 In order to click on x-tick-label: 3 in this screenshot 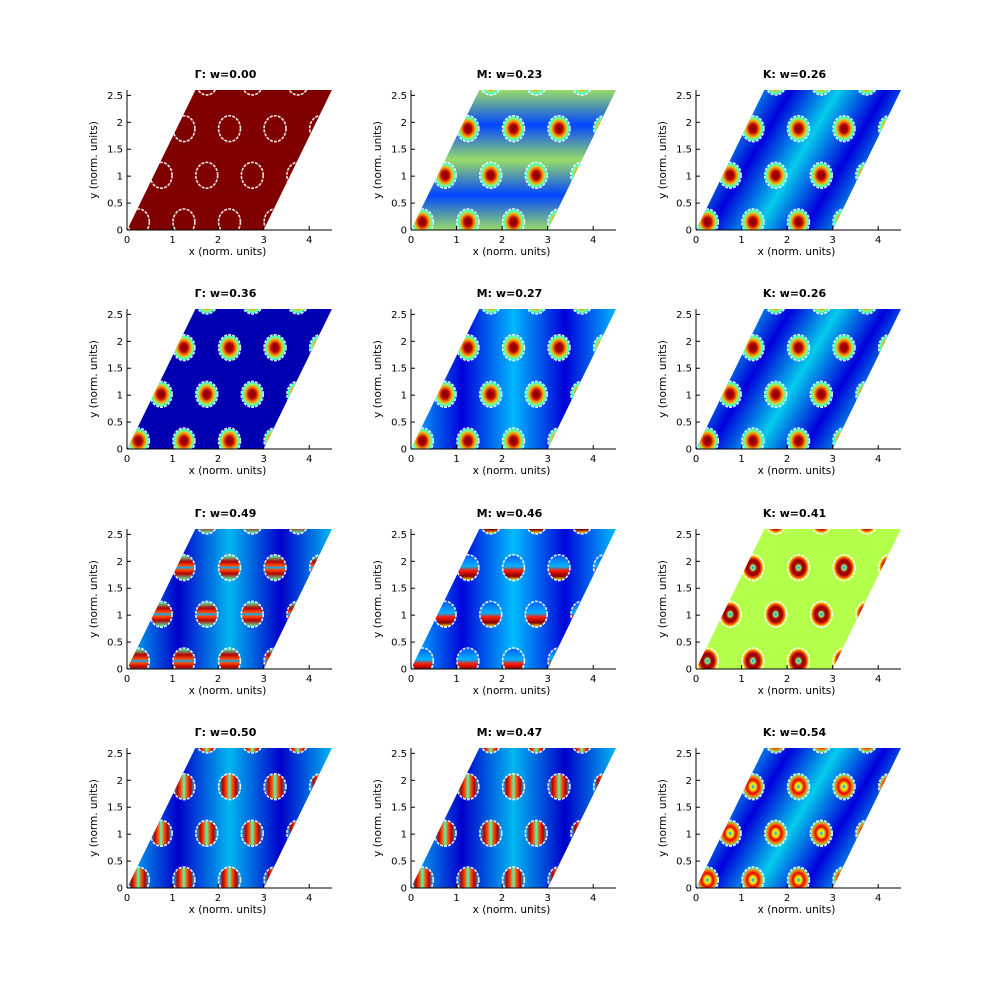, I will do `click(832, 459)`.